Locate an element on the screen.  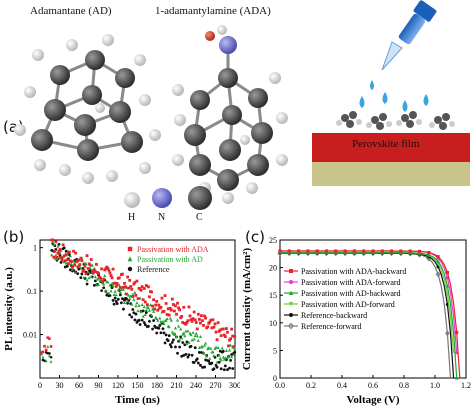
y-tick-label-c: 10 is located at coordinates (273, 323).